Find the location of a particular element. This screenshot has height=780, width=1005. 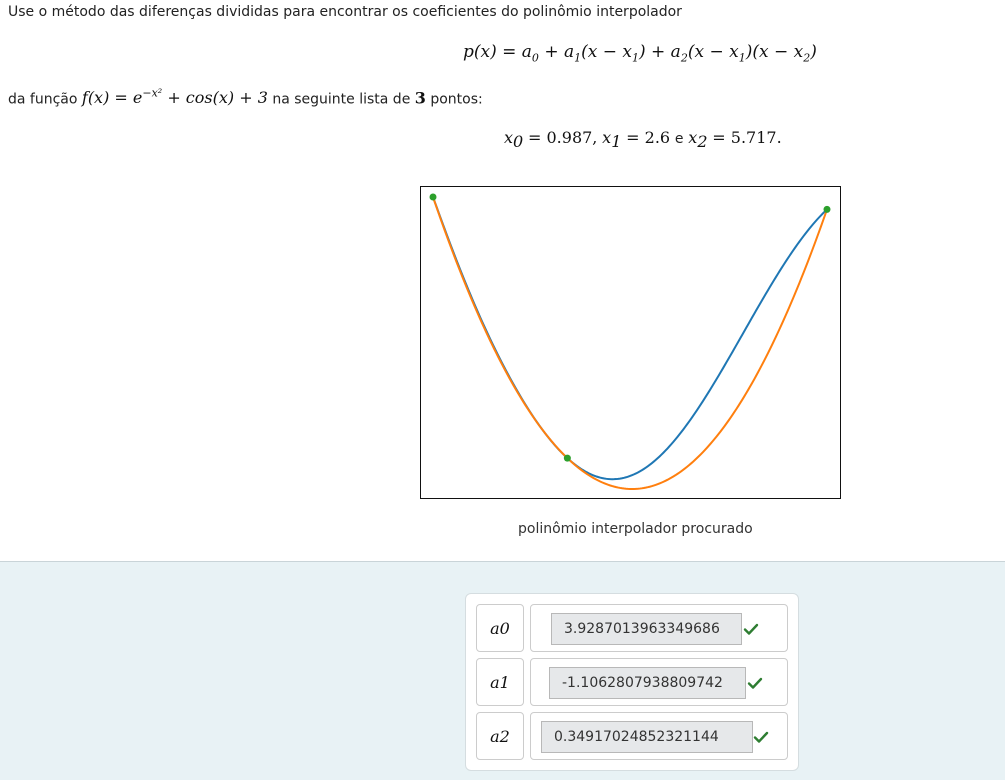

coef-input-a0 is located at coordinates (646, 629).